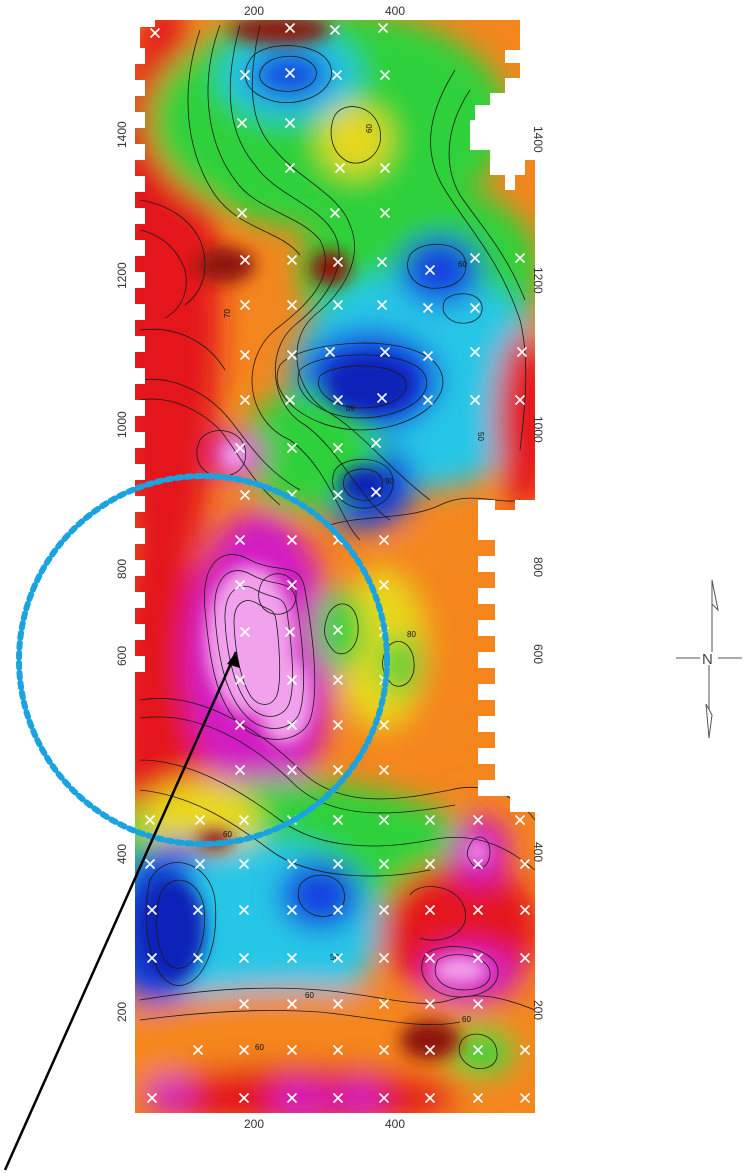 The width and height of the screenshot is (744, 1173). I want to click on x-tick-top: 200, so click(254, 11).